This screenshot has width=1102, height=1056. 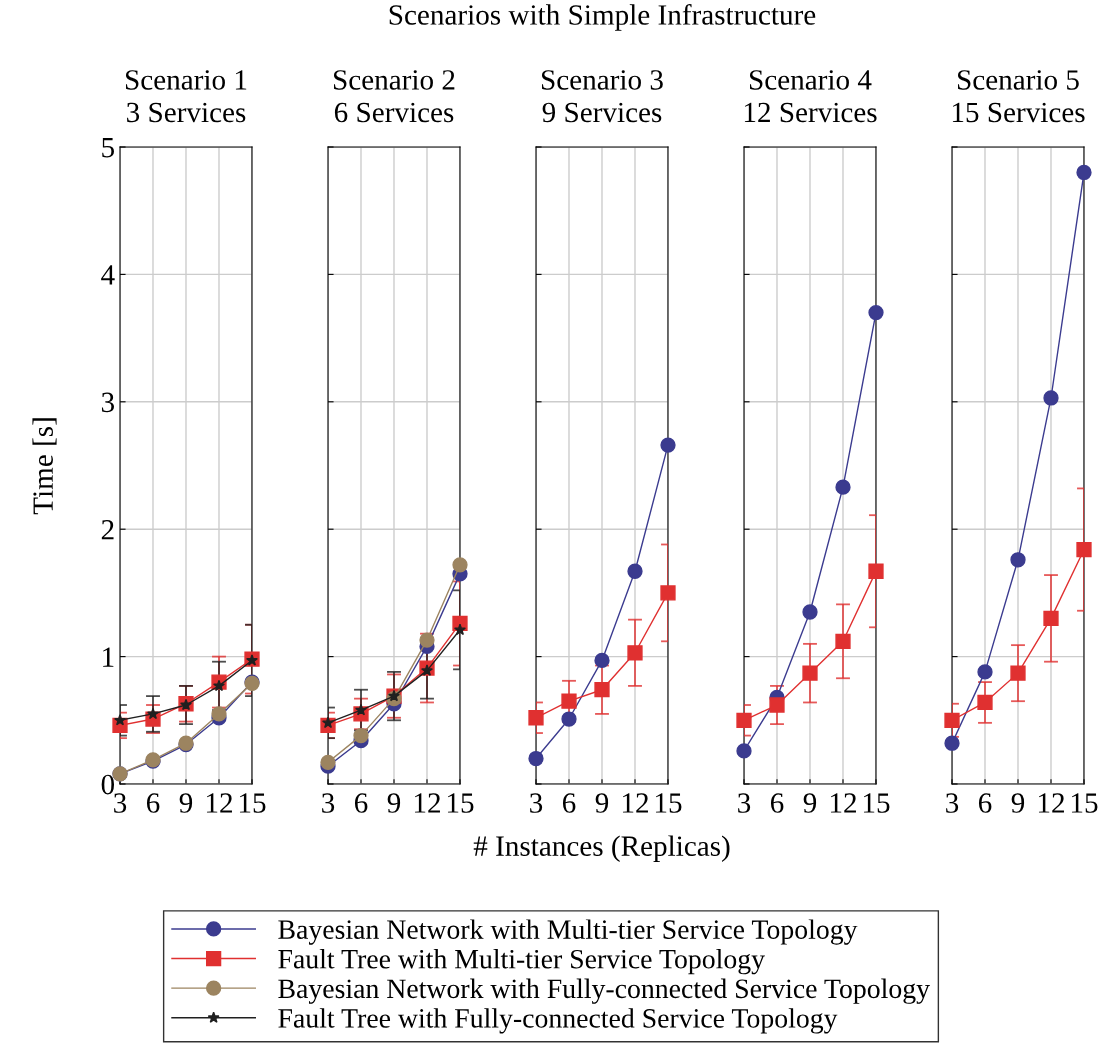 What do you see at coordinates (521, 962) in the screenshot?
I see `legend-label: Fault Tree with Multi-tier Service Topology` at bounding box center [521, 962].